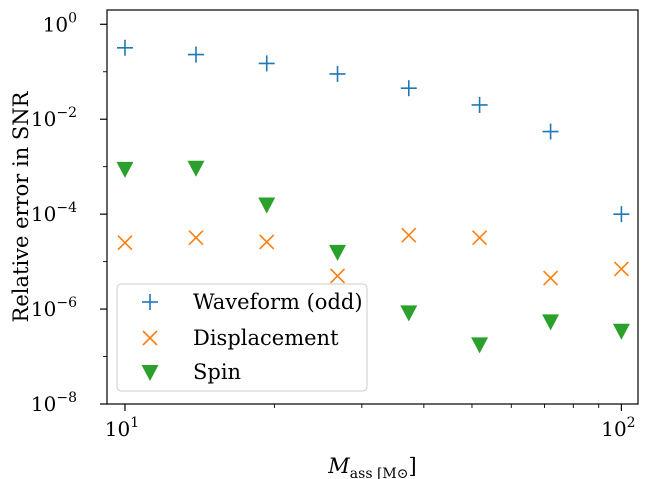  I want to click on y-axis: 10⁻⁸ 10⁻⁶ 10⁻⁴ 10⁻² 10⁰, so click(69, 213).